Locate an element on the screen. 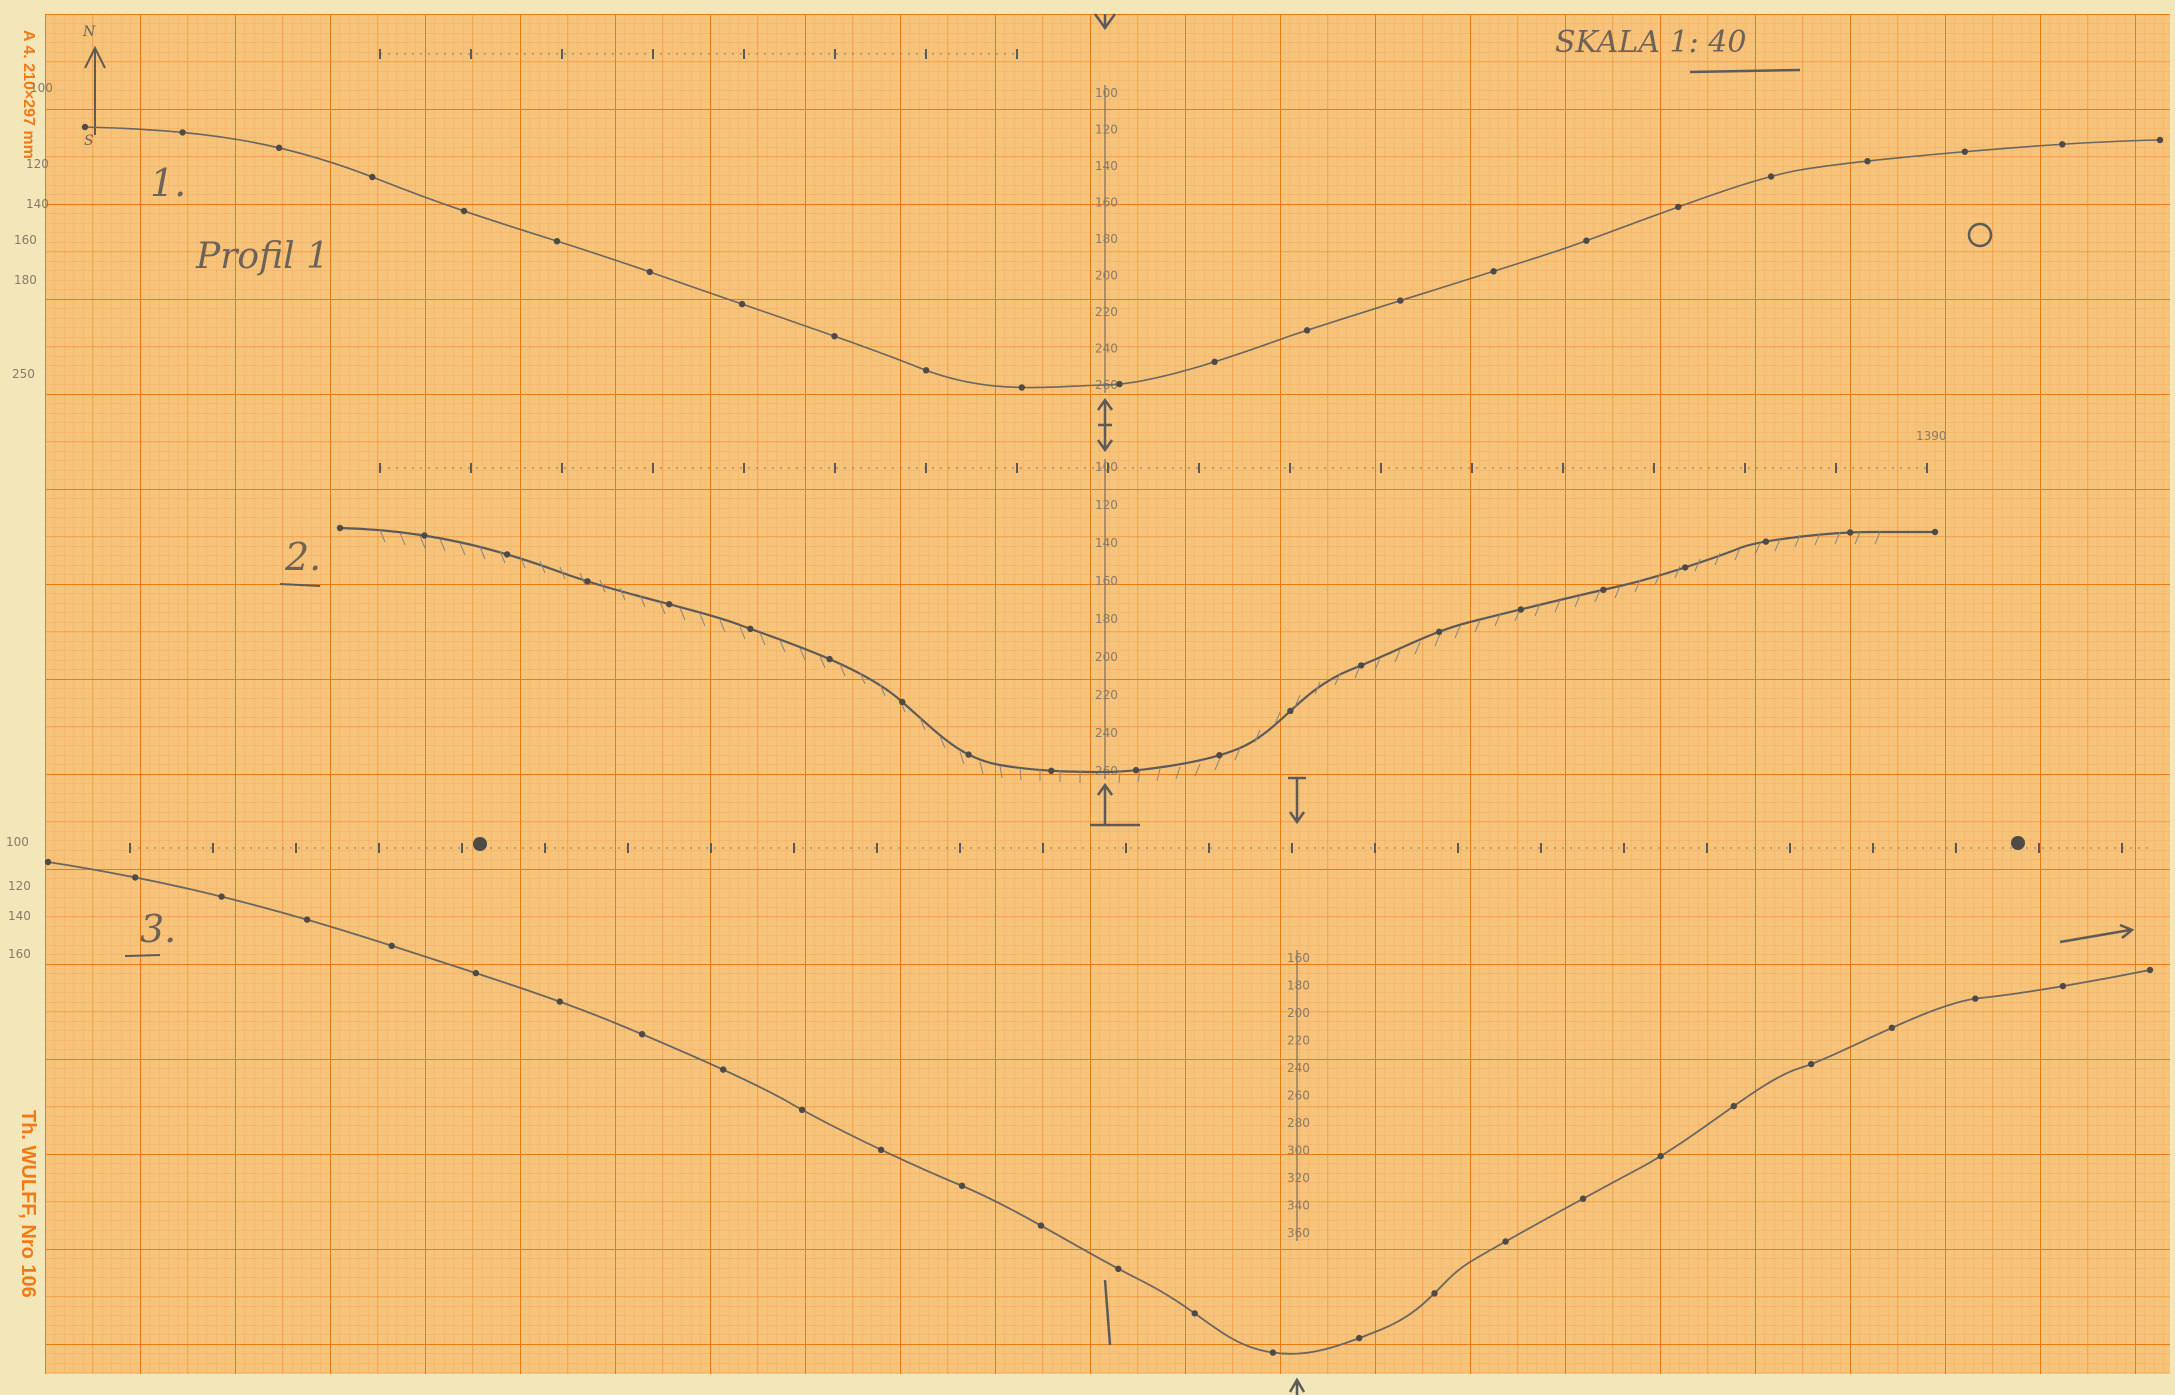 This screenshot has width=2175, height=1395. profile-1-label: 1. is located at coordinates (168, 183).